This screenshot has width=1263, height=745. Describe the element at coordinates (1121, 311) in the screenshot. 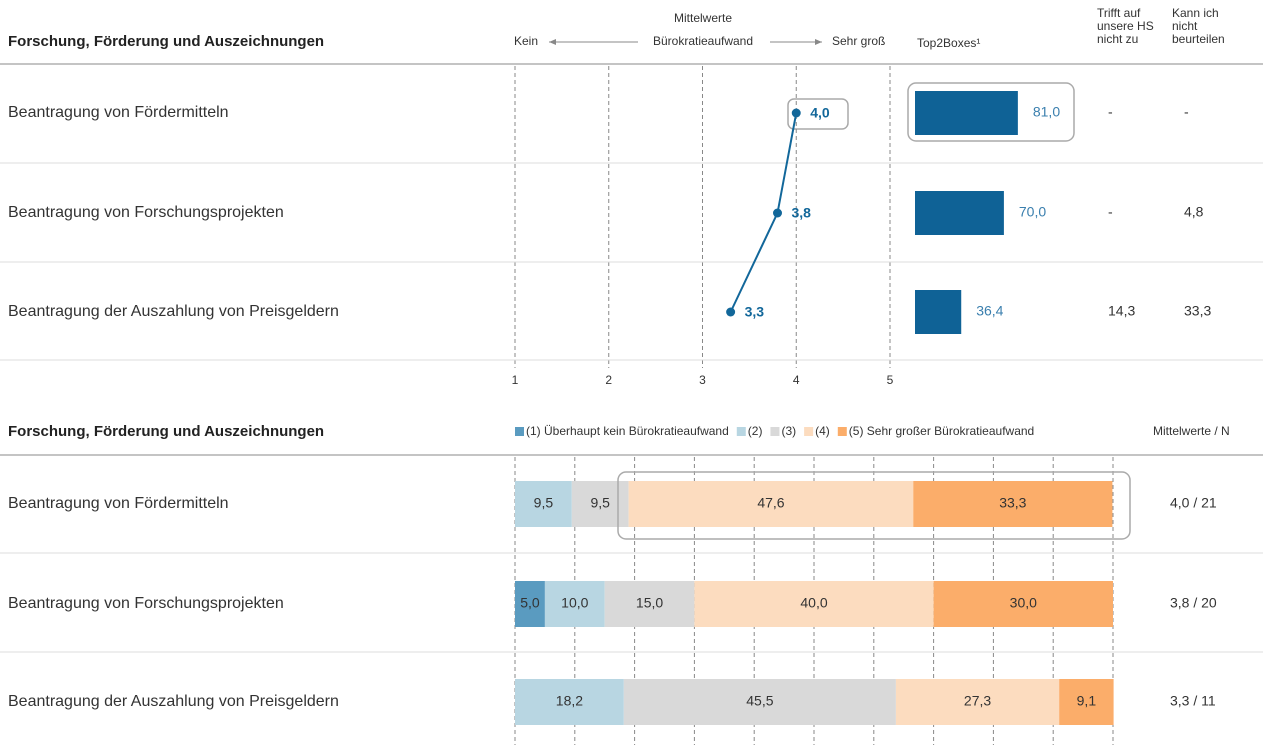

I see `cell: 14,3` at that location.